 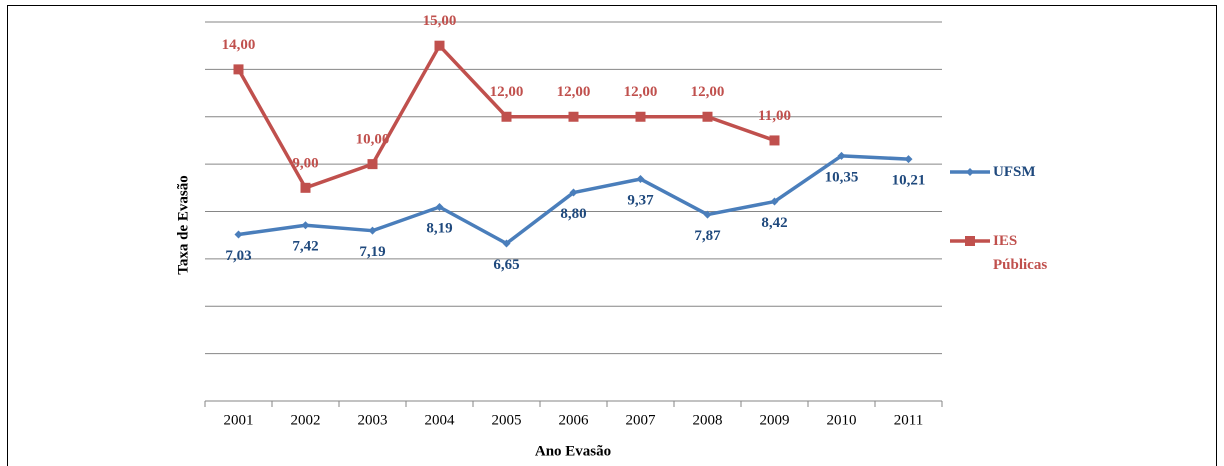 What do you see at coordinates (640, 200) in the screenshot?
I see `data-label: 9,37` at bounding box center [640, 200].